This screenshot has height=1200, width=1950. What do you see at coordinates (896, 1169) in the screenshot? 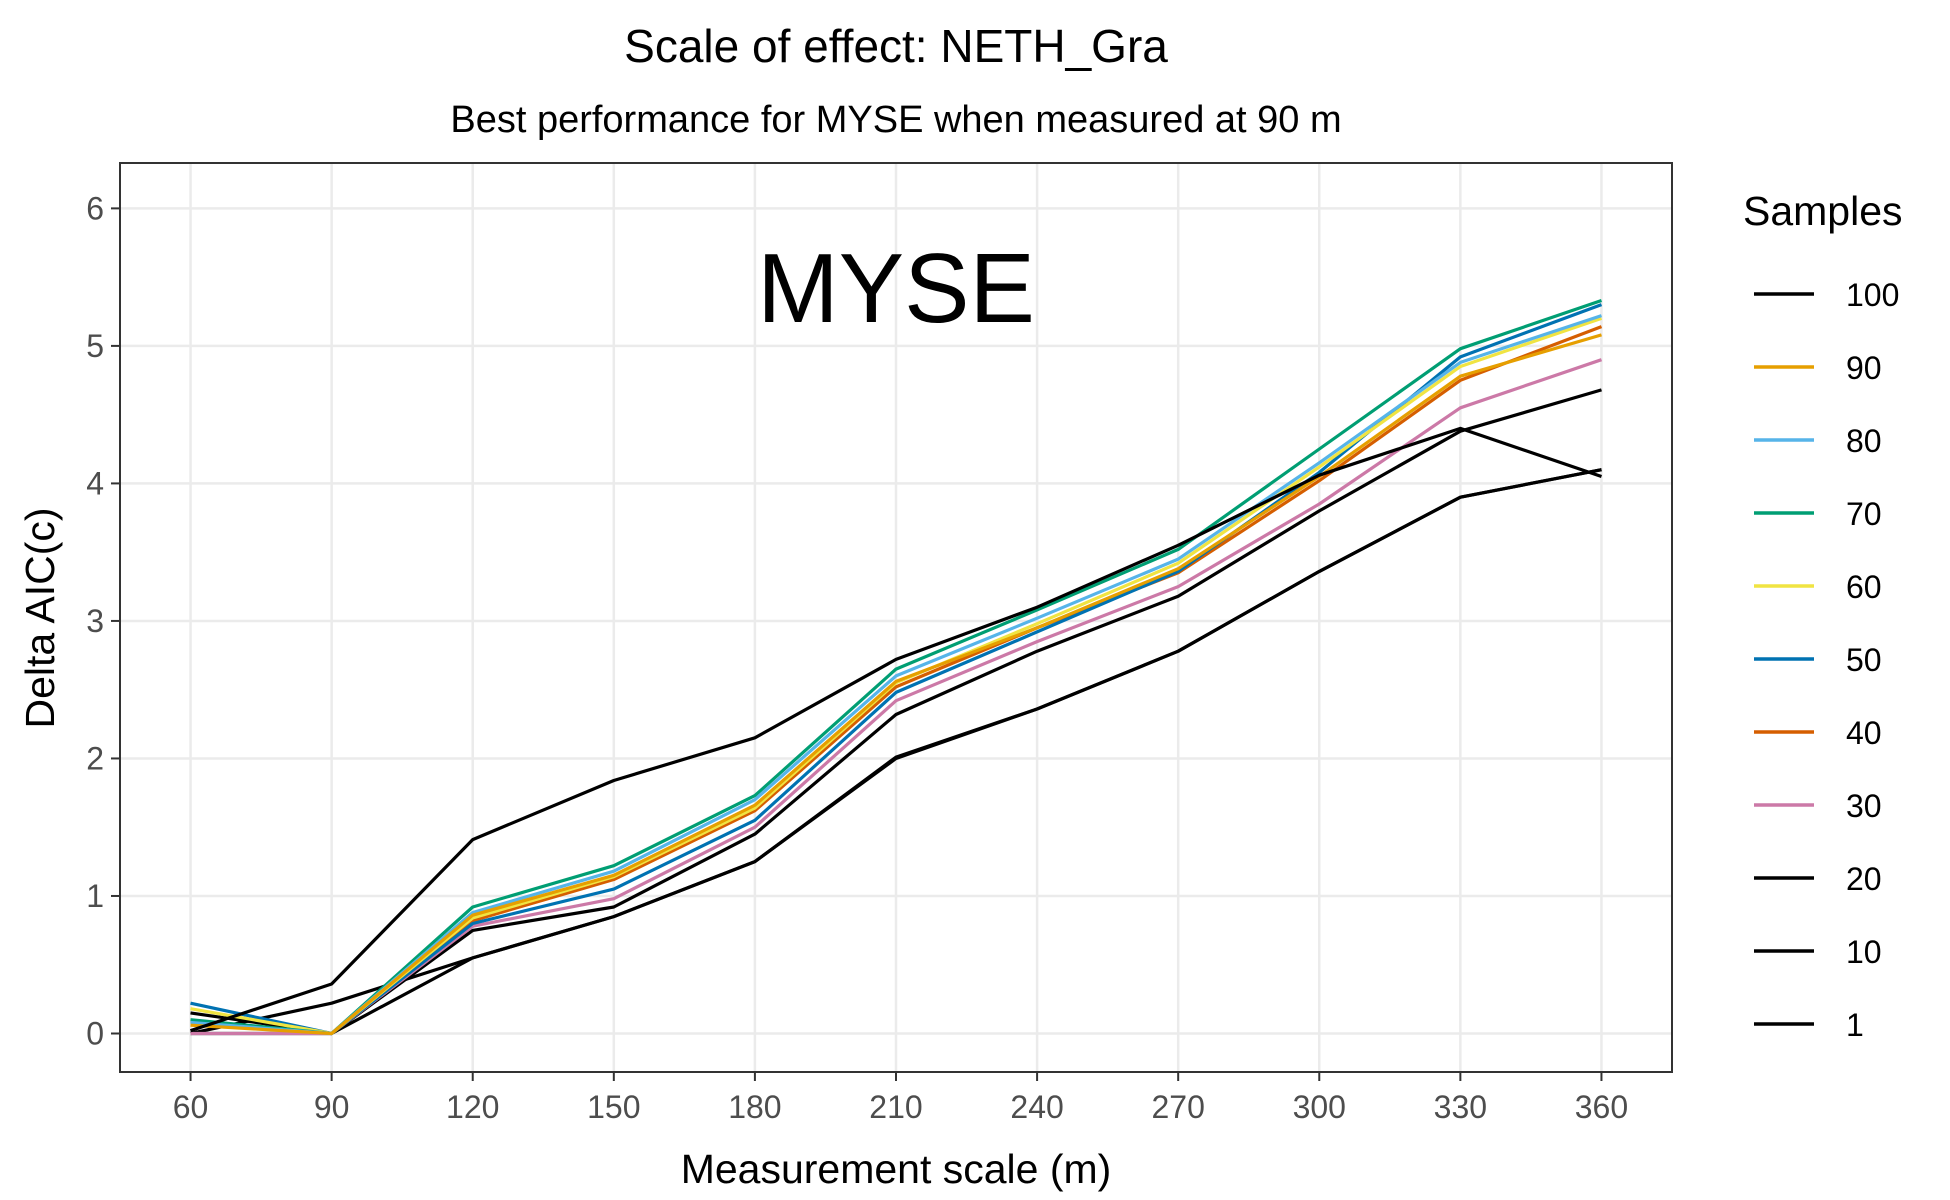
I see `x-axis-label: Measurement scale (m)` at bounding box center [896, 1169].